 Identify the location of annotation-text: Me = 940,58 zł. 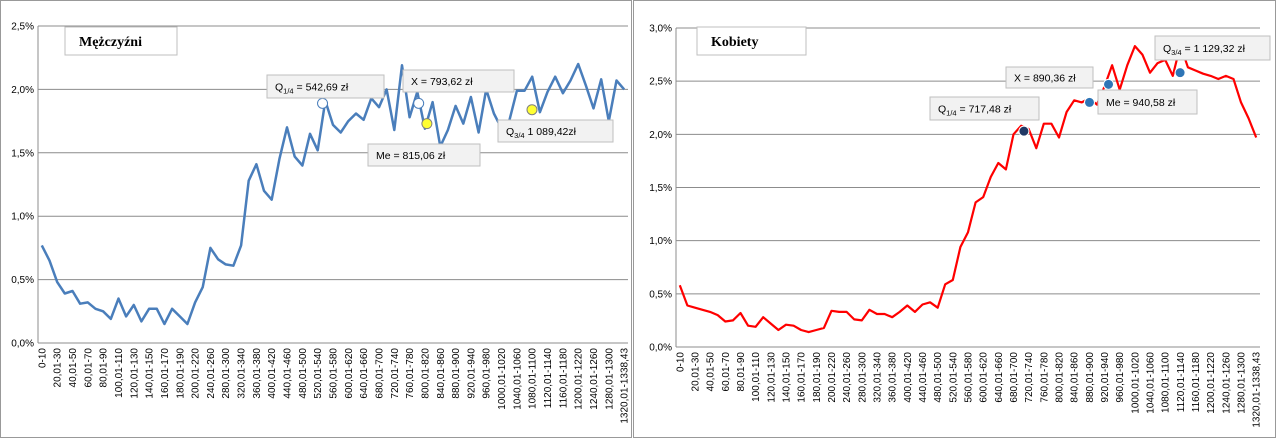
(1141, 103).